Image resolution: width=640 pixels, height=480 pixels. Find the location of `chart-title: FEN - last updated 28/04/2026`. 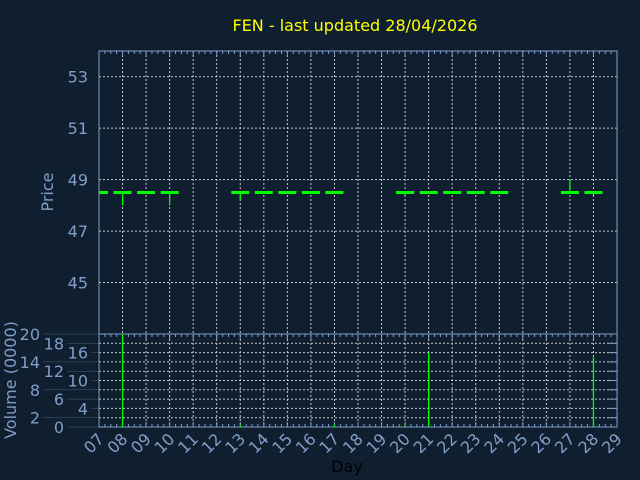

chart-title: FEN - last updated 28/04/2026 is located at coordinates (354, 25).